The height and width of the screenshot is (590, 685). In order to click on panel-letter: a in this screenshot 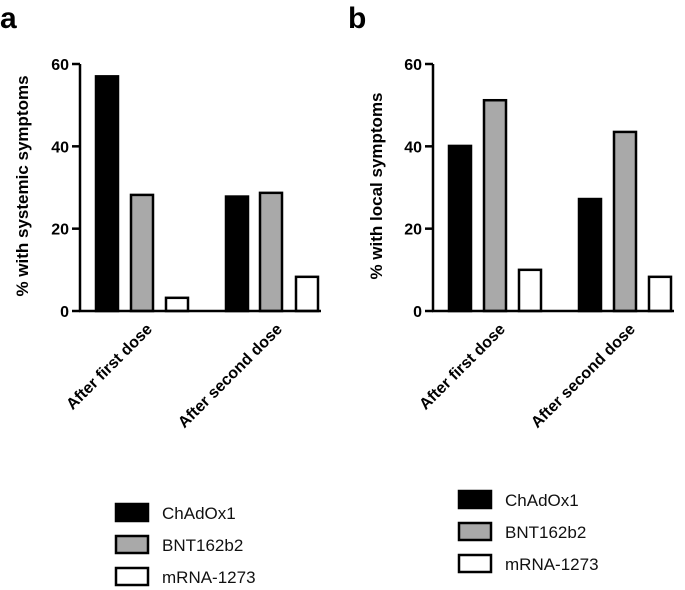, I will do `click(8, 18)`.